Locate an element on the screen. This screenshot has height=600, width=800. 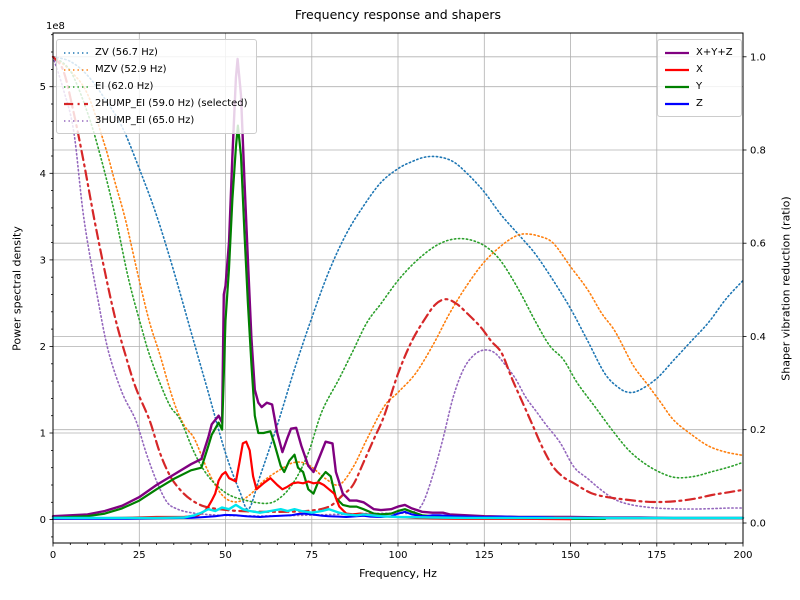
legend-swatch-x-y-z is located at coordinates (677, 52).